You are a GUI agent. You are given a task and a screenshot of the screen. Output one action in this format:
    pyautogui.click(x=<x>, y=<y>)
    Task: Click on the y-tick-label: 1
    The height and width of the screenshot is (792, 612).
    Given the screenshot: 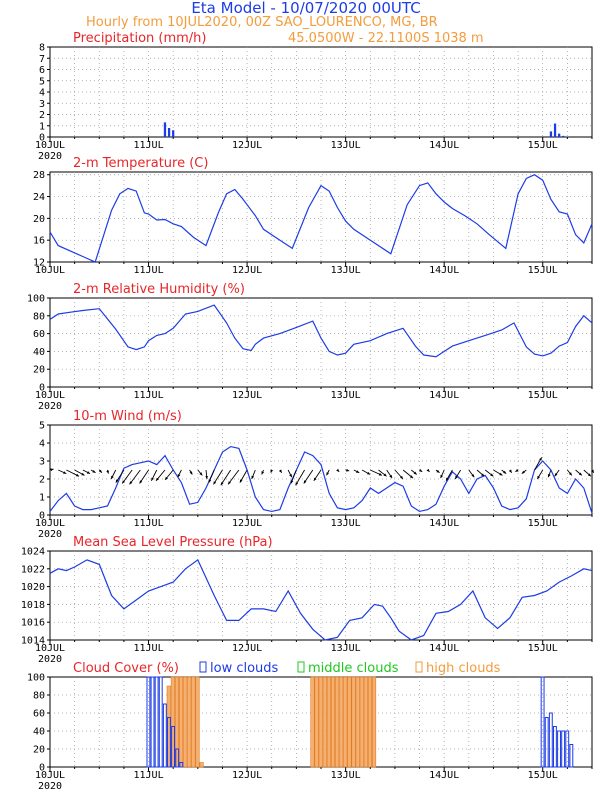 What is the action you would take?
    pyautogui.click(x=42, y=126)
    